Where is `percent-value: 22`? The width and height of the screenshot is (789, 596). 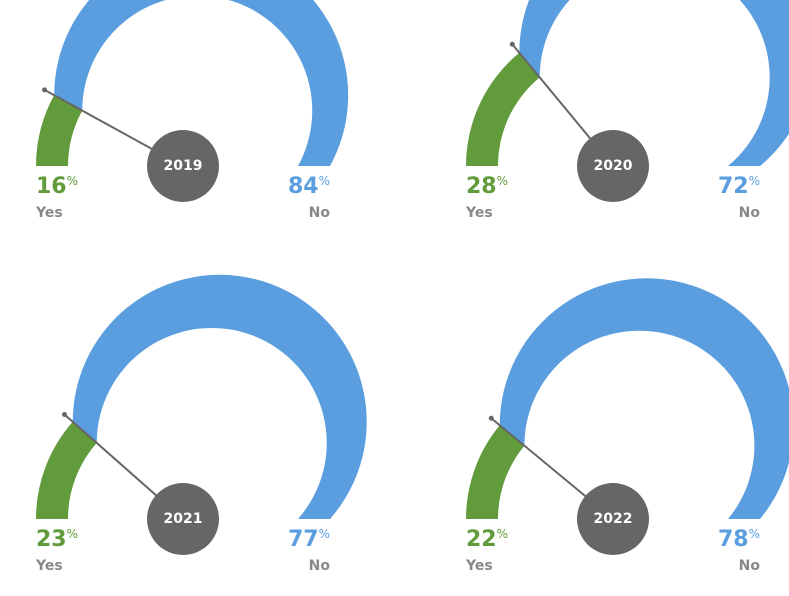 percent-value: 22 is located at coordinates (481, 539).